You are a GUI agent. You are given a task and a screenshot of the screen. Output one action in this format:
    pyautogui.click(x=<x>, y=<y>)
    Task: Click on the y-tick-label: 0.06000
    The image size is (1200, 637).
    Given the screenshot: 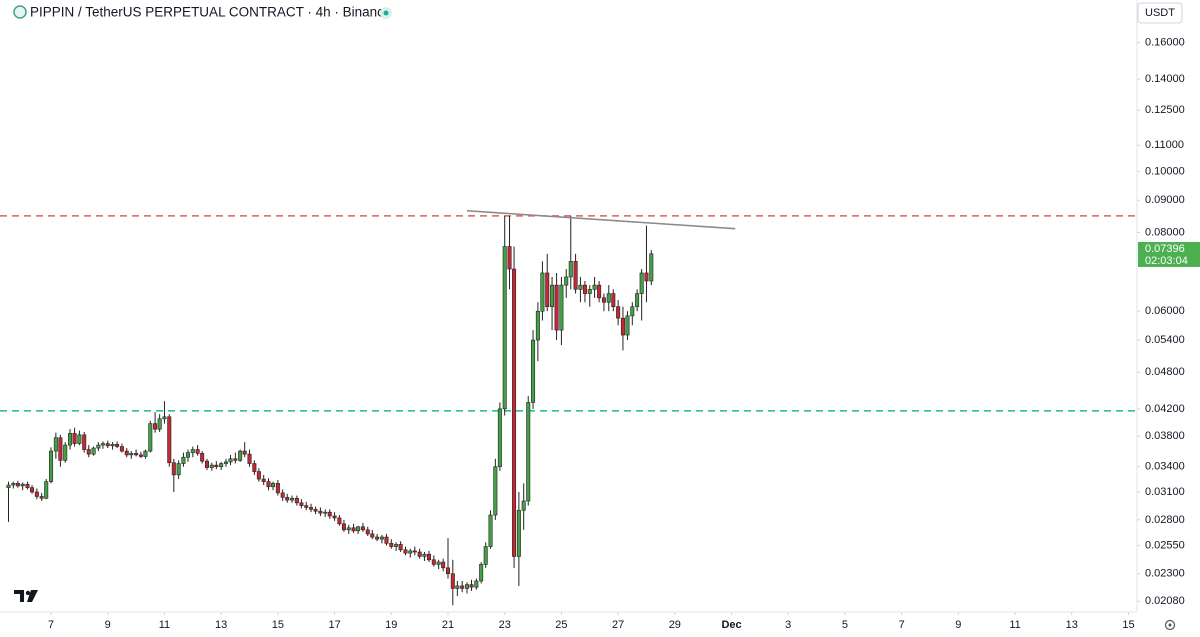 What is the action you would take?
    pyautogui.click(x=1165, y=311)
    